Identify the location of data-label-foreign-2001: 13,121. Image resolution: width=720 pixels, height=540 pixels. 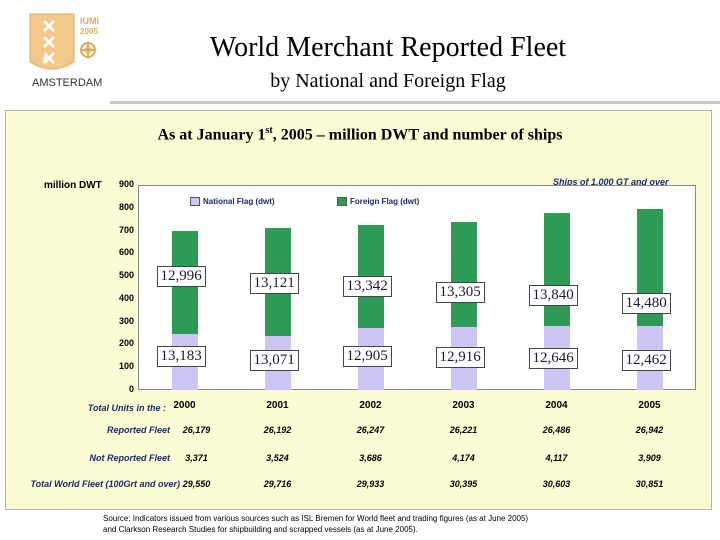
(274, 284).